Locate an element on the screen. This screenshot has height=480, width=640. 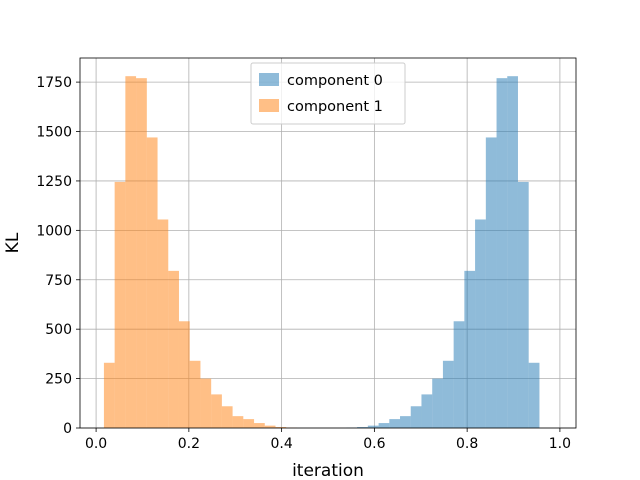
x-axis-ticks: 0.0 0.2 0.4 0.6 0.8 1.0 is located at coordinates (328, 440).